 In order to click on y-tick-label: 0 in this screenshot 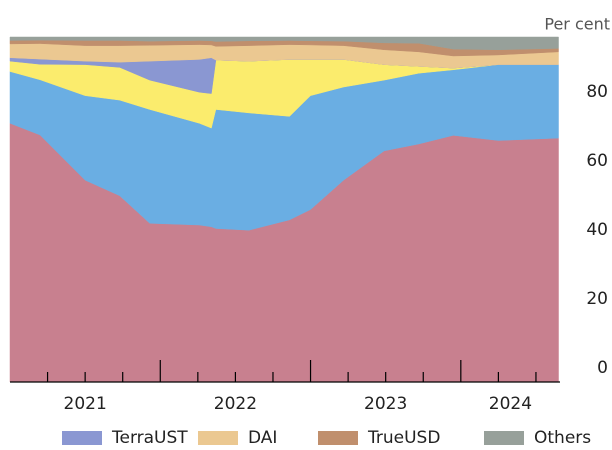, I will do `click(602, 368)`.